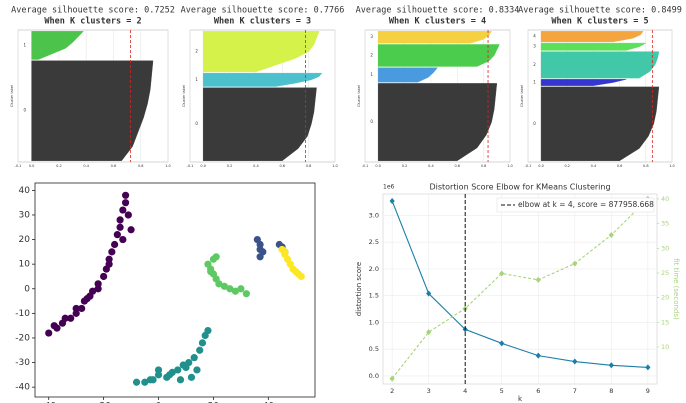  What do you see at coordinates (371, 36) in the screenshot?
I see `cluster-label: 3` at bounding box center [371, 36].